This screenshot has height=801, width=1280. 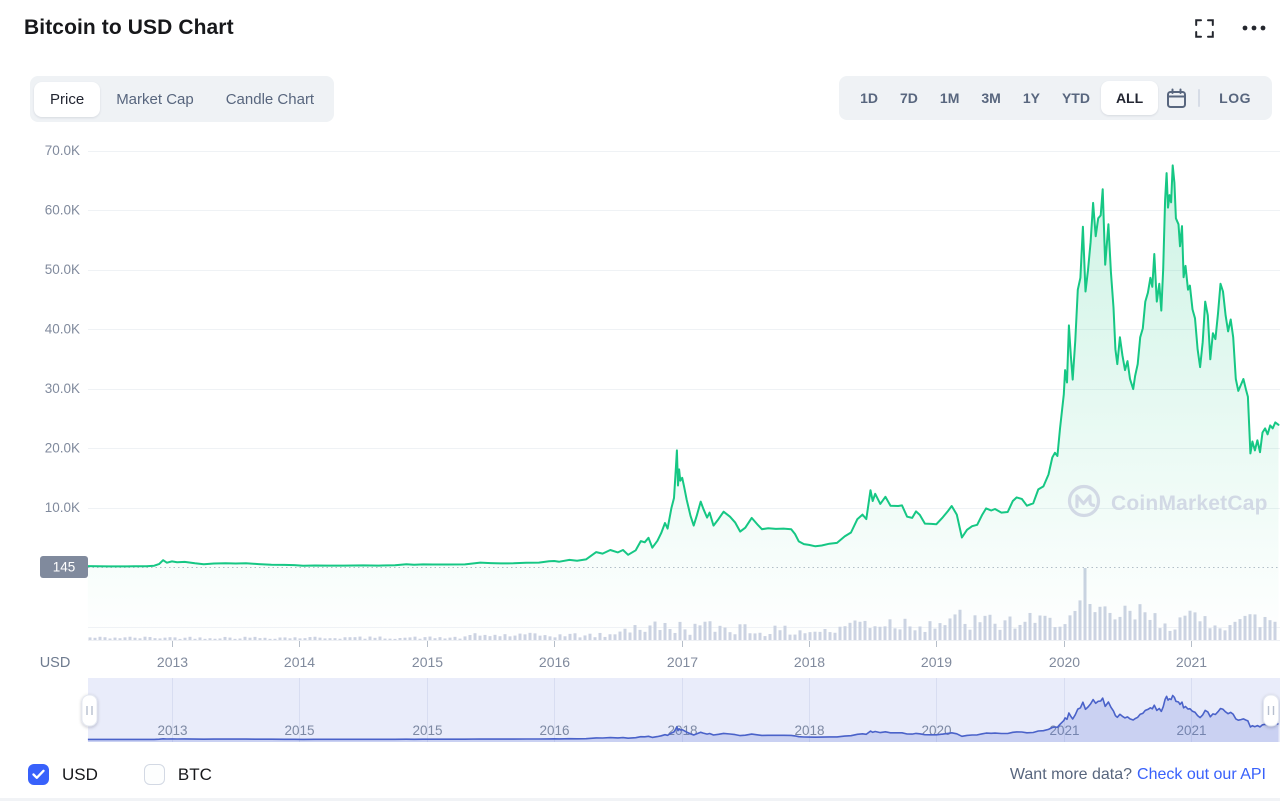 I want to click on range-3m: 3M, so click(x=991, y=98).